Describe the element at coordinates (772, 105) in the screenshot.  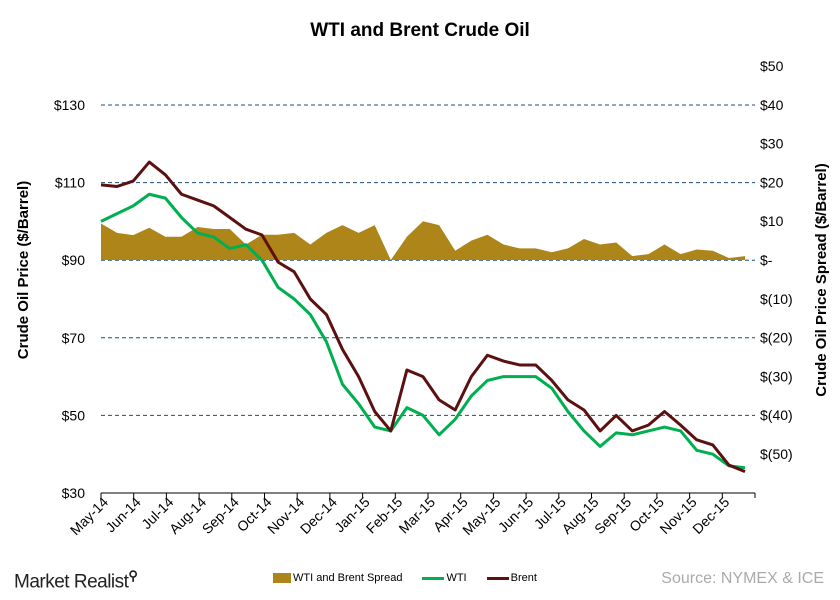
I see `y2-tick-label: $40` at that location.